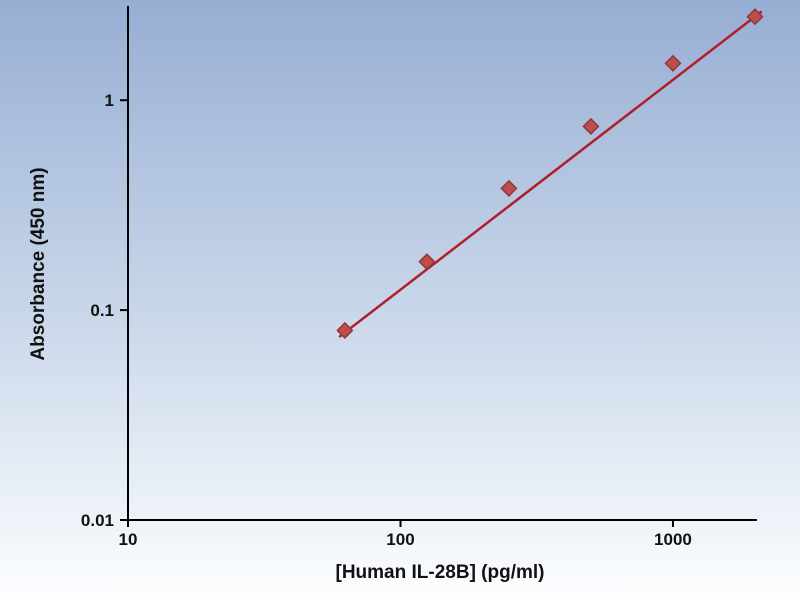 The width and height of the screenshot is (800, 600). What do you see at coordinates (128, 539) in the screenshot?
I see `x-tick-label: 10` at bounding box center [128, 539].